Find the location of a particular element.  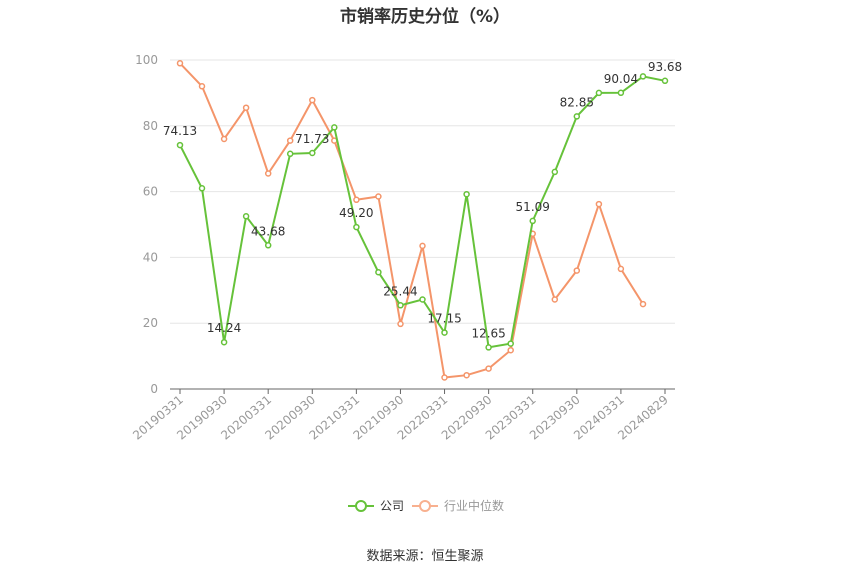

company-data-label: 25.44 is located at coordinates (400, 291).